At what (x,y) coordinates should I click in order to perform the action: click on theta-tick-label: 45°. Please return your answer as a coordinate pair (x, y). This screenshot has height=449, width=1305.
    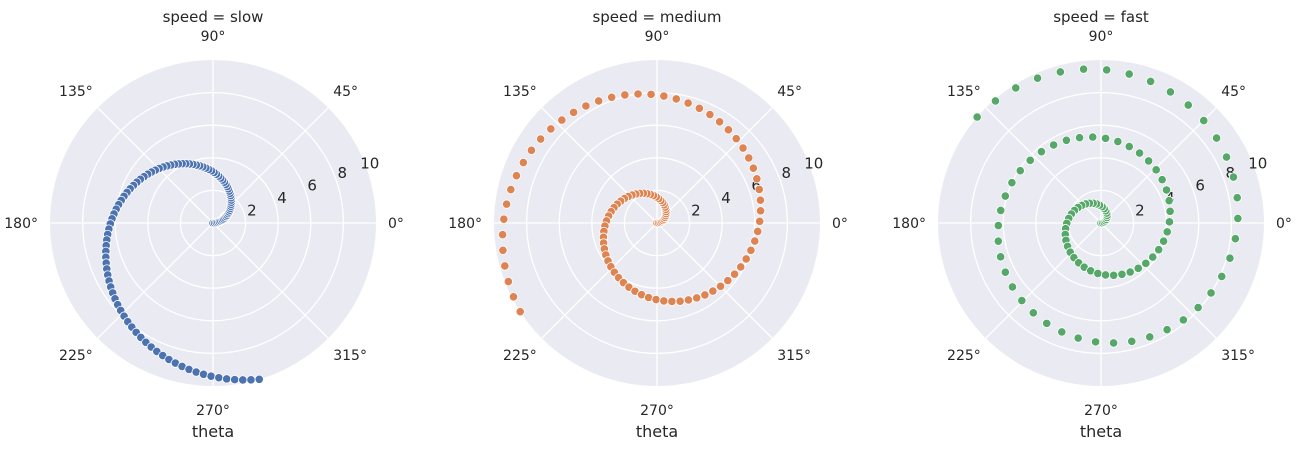
    Looking at the image, I should click on (1233, 92).